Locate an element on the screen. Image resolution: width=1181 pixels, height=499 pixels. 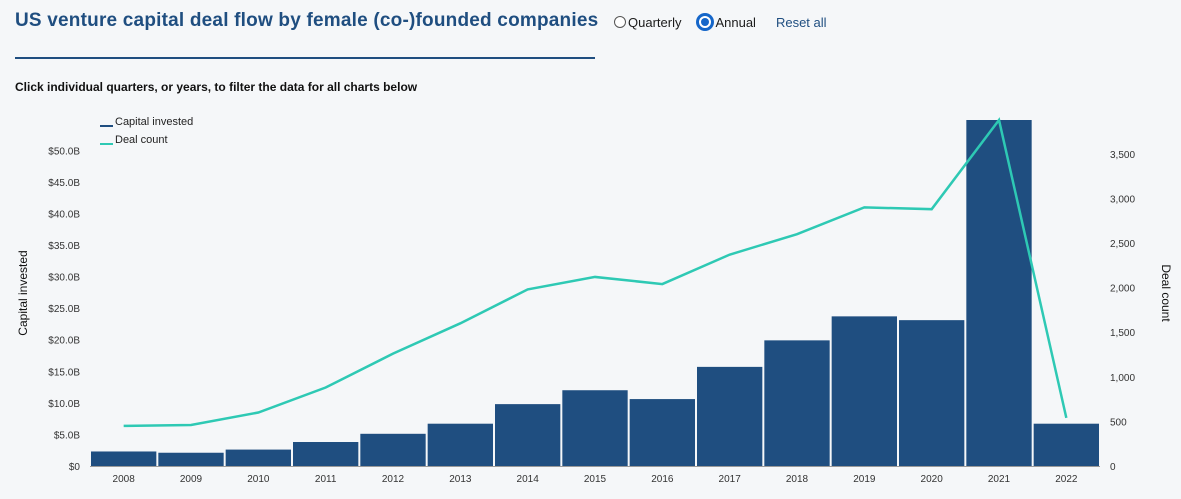
bar-capital-2012 is located at coordinates (393, 449).